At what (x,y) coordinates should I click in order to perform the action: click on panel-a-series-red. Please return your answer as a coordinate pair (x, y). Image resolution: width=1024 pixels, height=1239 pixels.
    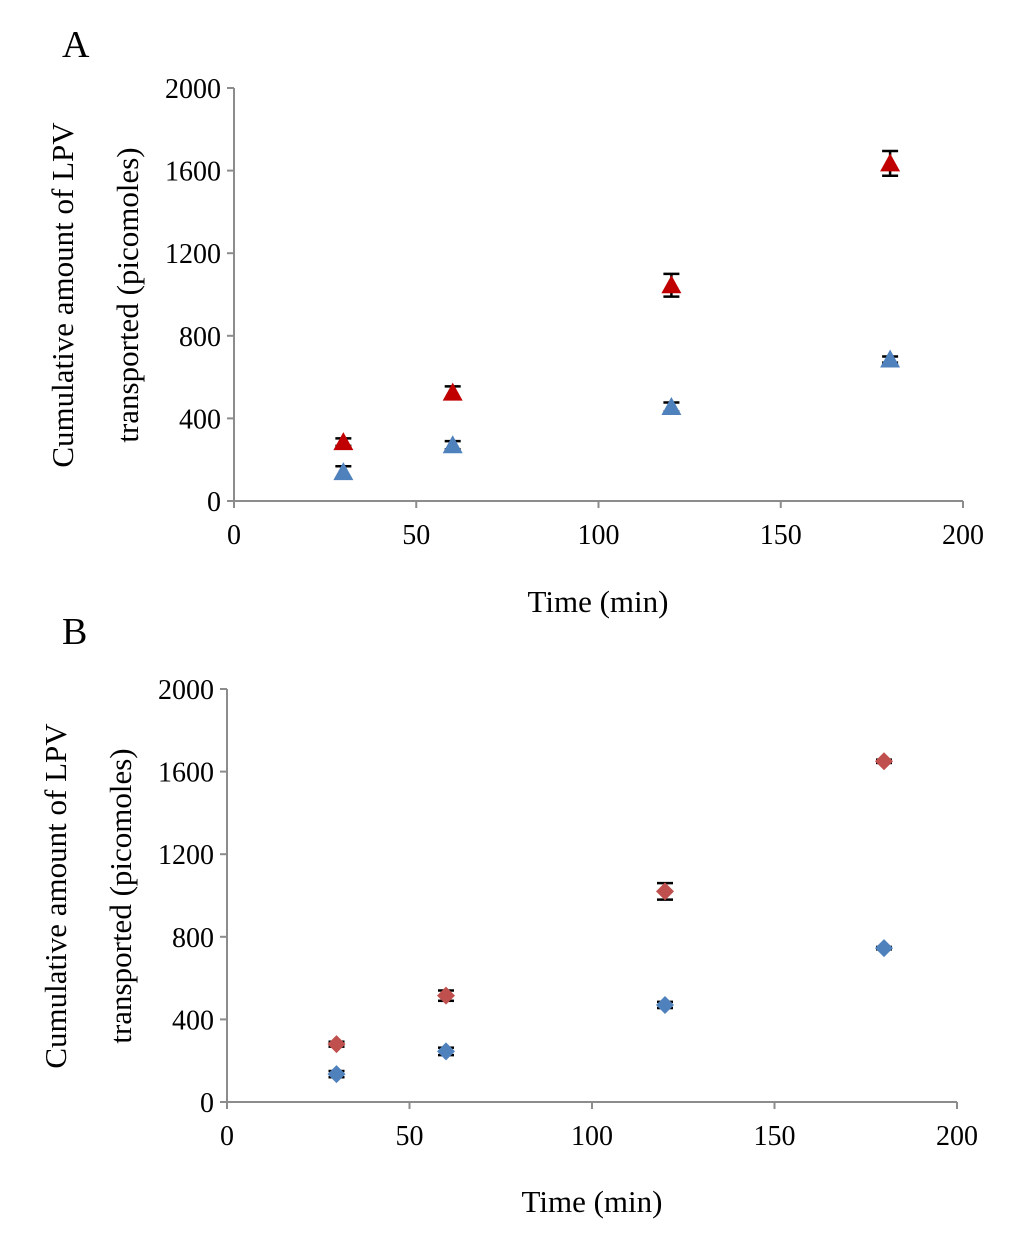
    Looking at the image, I should click on (617, 300).